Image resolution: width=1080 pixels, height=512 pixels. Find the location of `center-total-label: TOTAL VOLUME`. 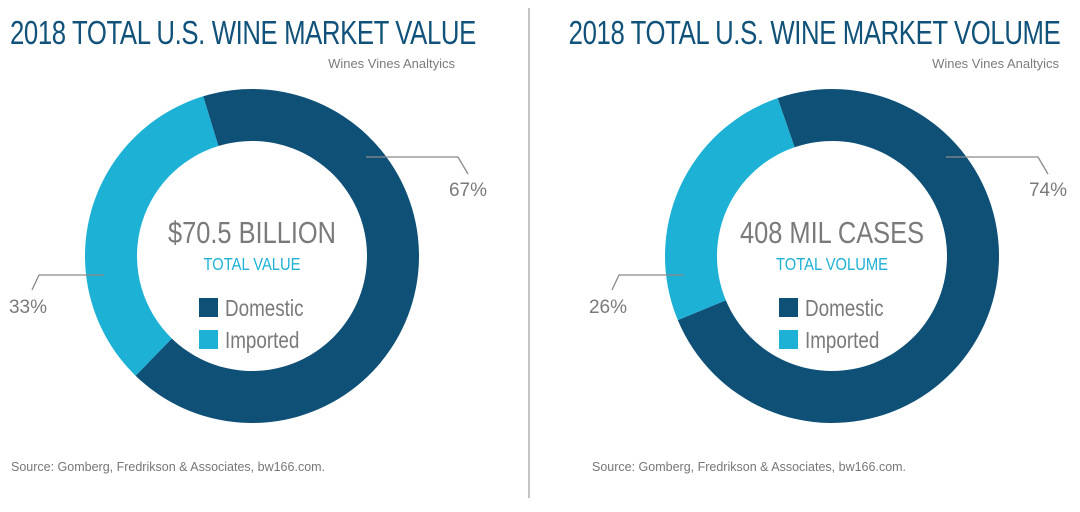

center-total-label: TOTAL VOLUME is located at coordinates (832, 265).